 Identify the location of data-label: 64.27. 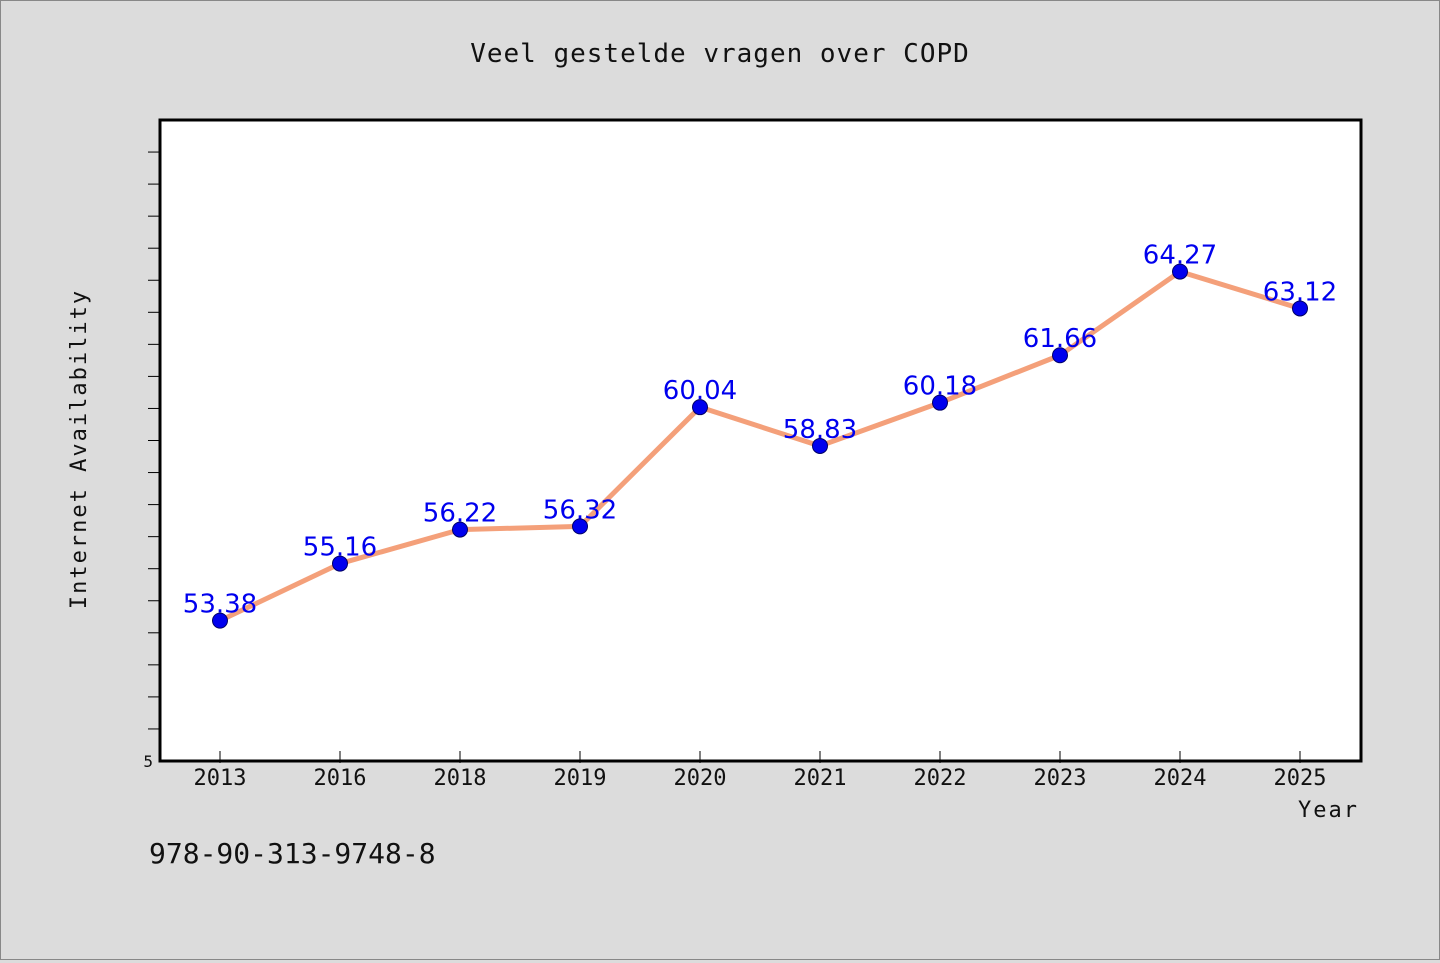
(1180, 256).